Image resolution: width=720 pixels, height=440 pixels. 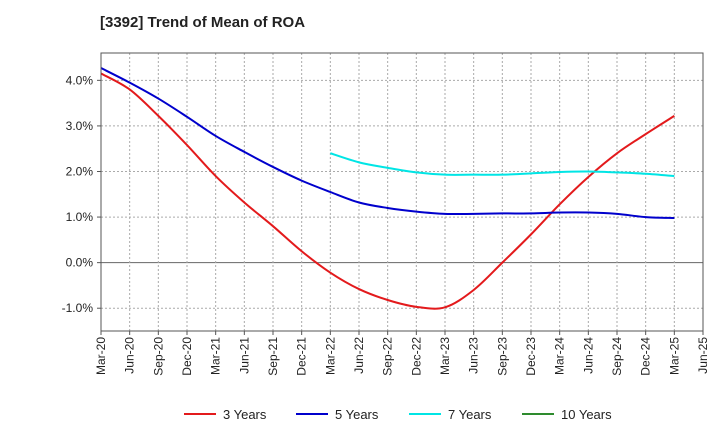 I want to click on y-tick-label: 1.0%, so click(x=80, y=217).